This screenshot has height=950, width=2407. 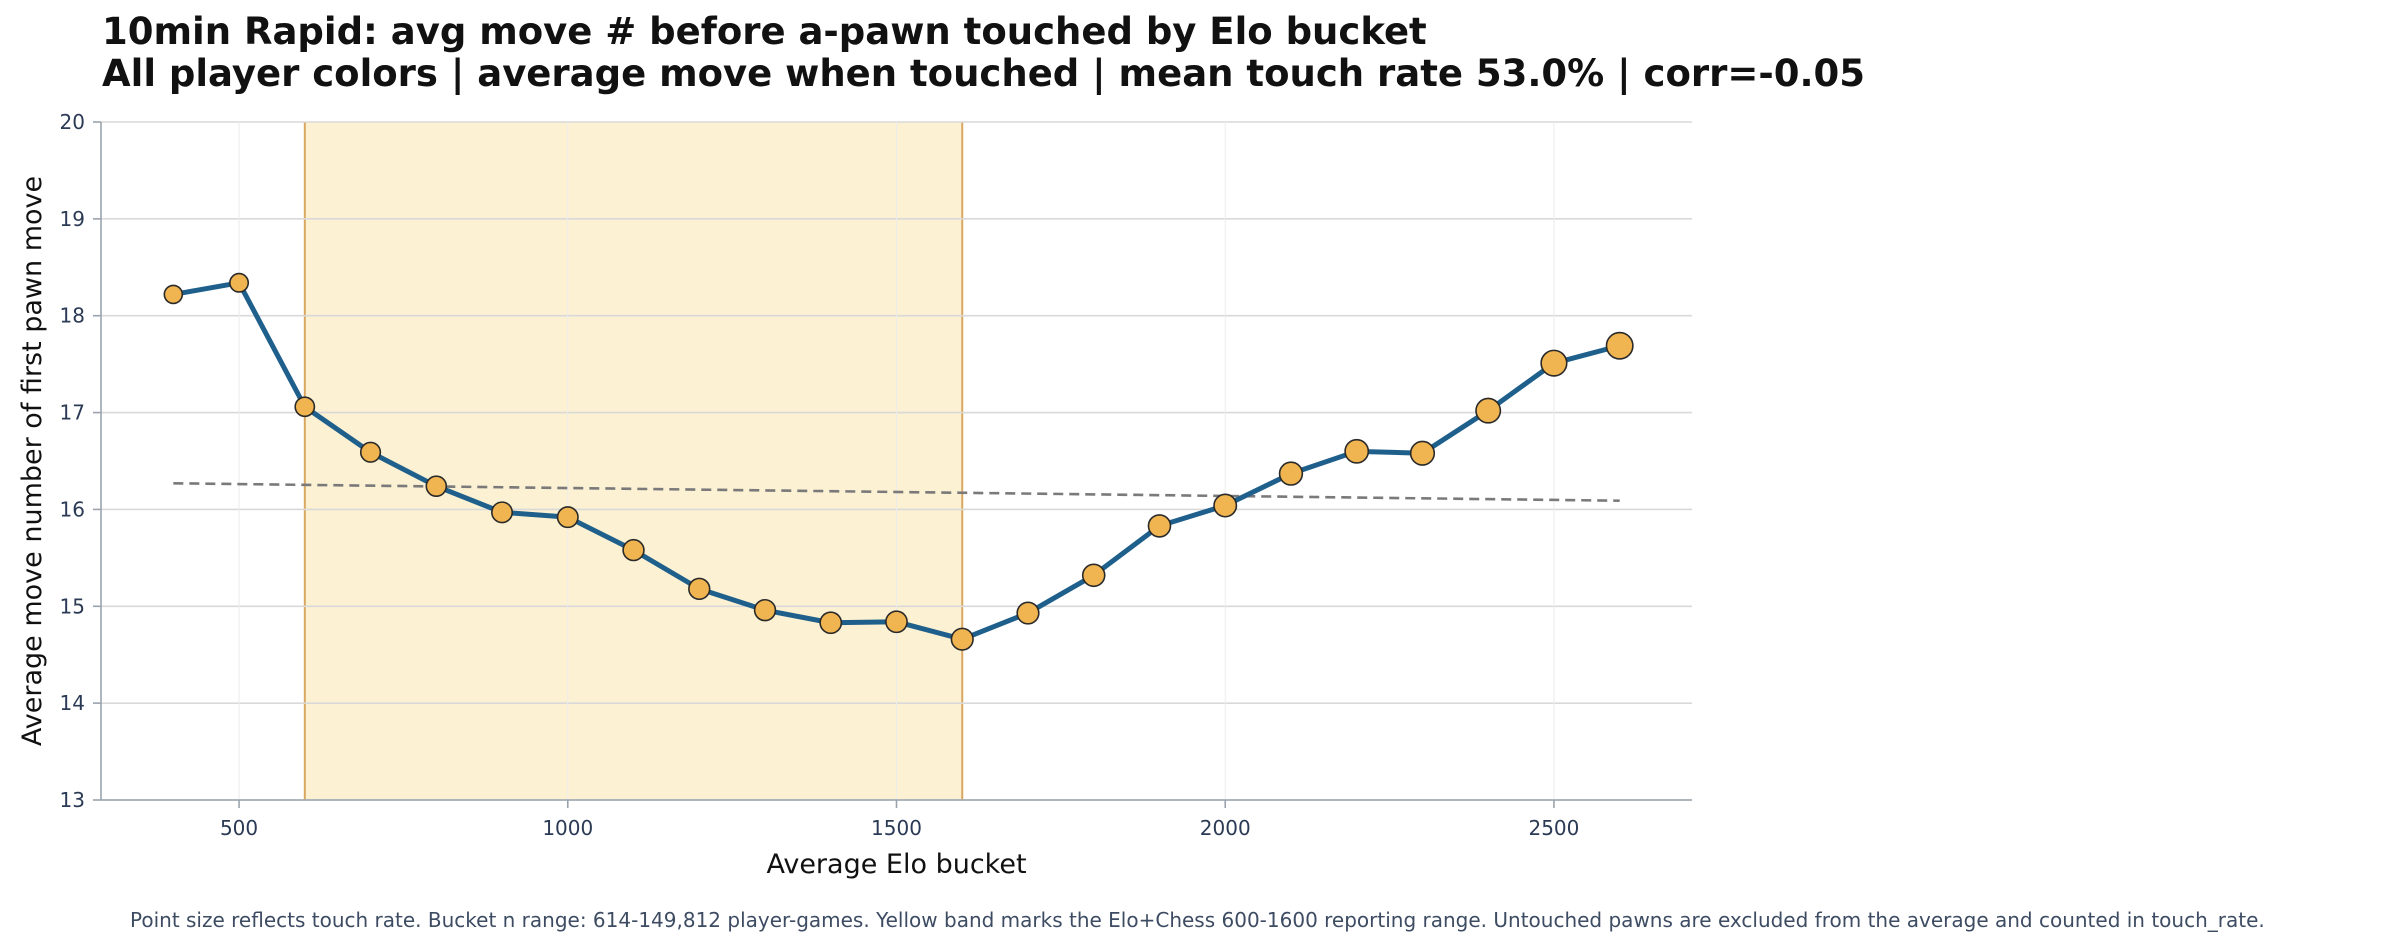 I want to click on y-tick-label: 19, so click(x=72, y=219).